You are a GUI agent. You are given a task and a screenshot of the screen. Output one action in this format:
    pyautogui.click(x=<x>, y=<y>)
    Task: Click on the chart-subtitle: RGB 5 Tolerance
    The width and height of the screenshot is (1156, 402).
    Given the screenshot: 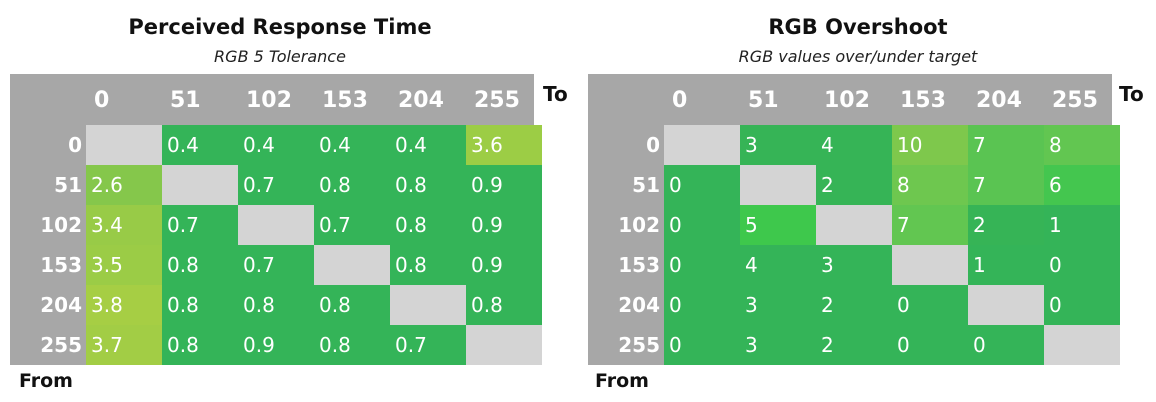 What is the action you would take?
    pyautogui.click(x=280, y=56)
    